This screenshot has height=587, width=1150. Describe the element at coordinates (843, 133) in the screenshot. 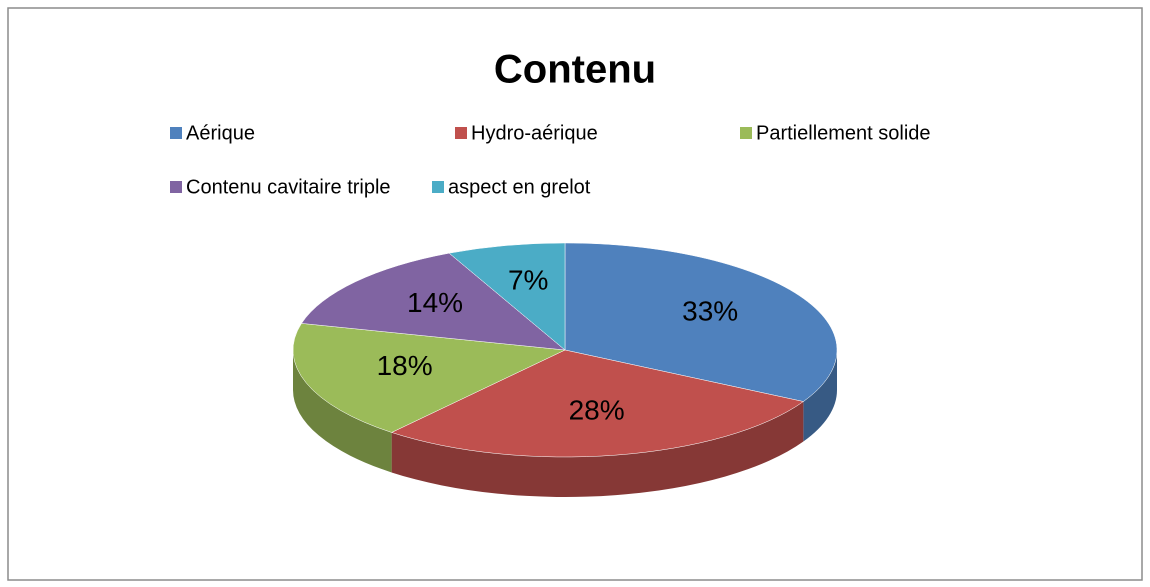

I see `legend-label: Partiellement solide` at that location.